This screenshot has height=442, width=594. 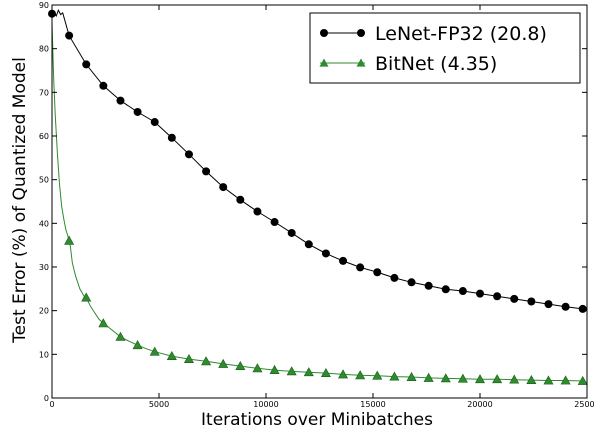 I want to click on legend: LeNet-FP32 (20.8) BitNet (4.35), so click(x=445, y=48).